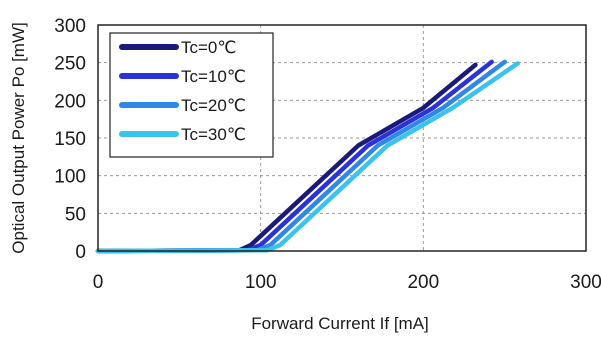 Image resolution: width=601 pixels, height=340 pixels. Describe the element at coordinates (70, 26) in the screenshot. I see `y-tick-label: 300` at that location.